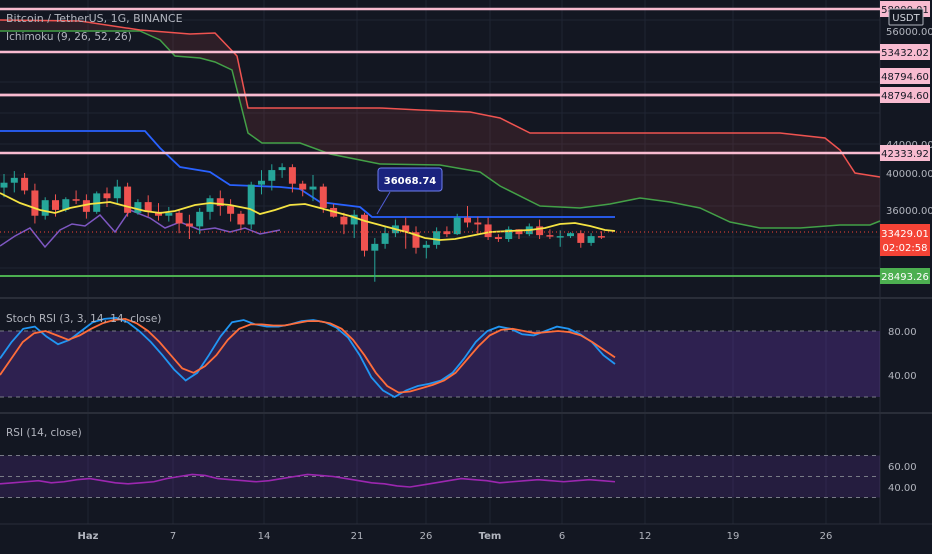 This screenshot has width=932, height=554. I want to click on current-price-tag, so click(905, 240).